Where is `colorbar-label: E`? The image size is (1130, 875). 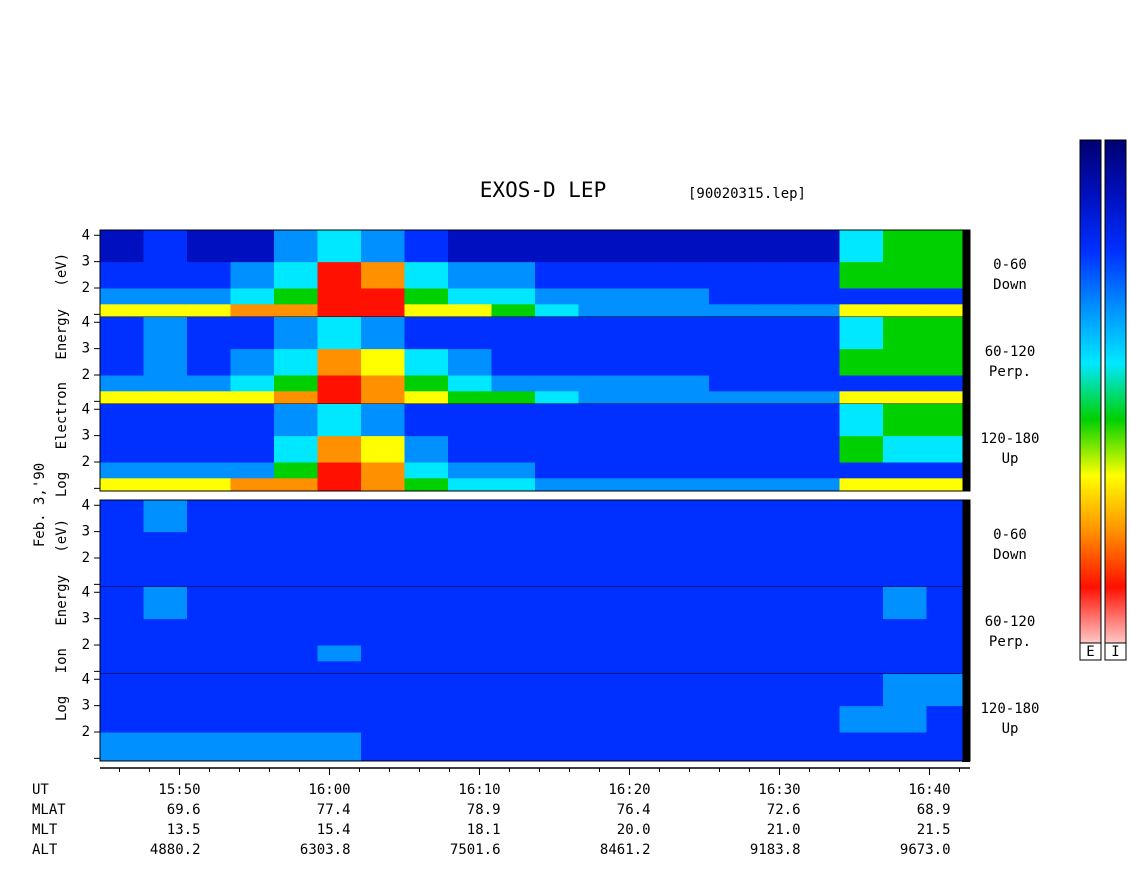 colorbar-label: E is located at coordinates (1090, 652).